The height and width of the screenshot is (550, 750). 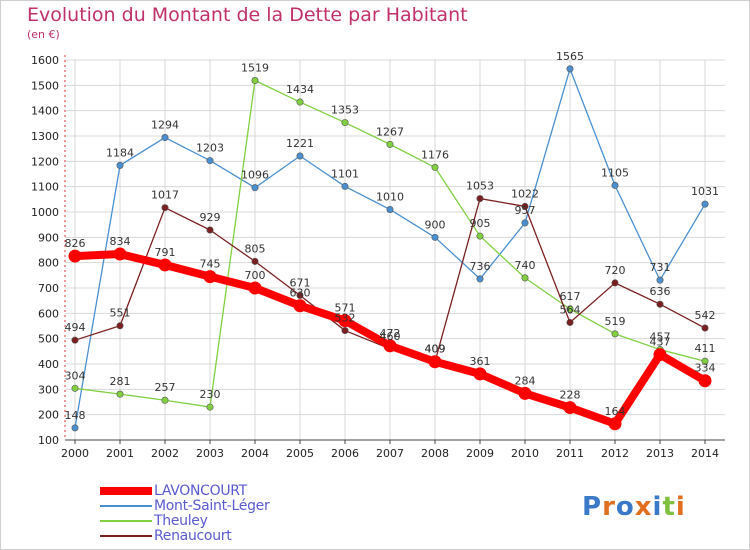 I want to click on data-label: 929, so click(x=210, y=217).